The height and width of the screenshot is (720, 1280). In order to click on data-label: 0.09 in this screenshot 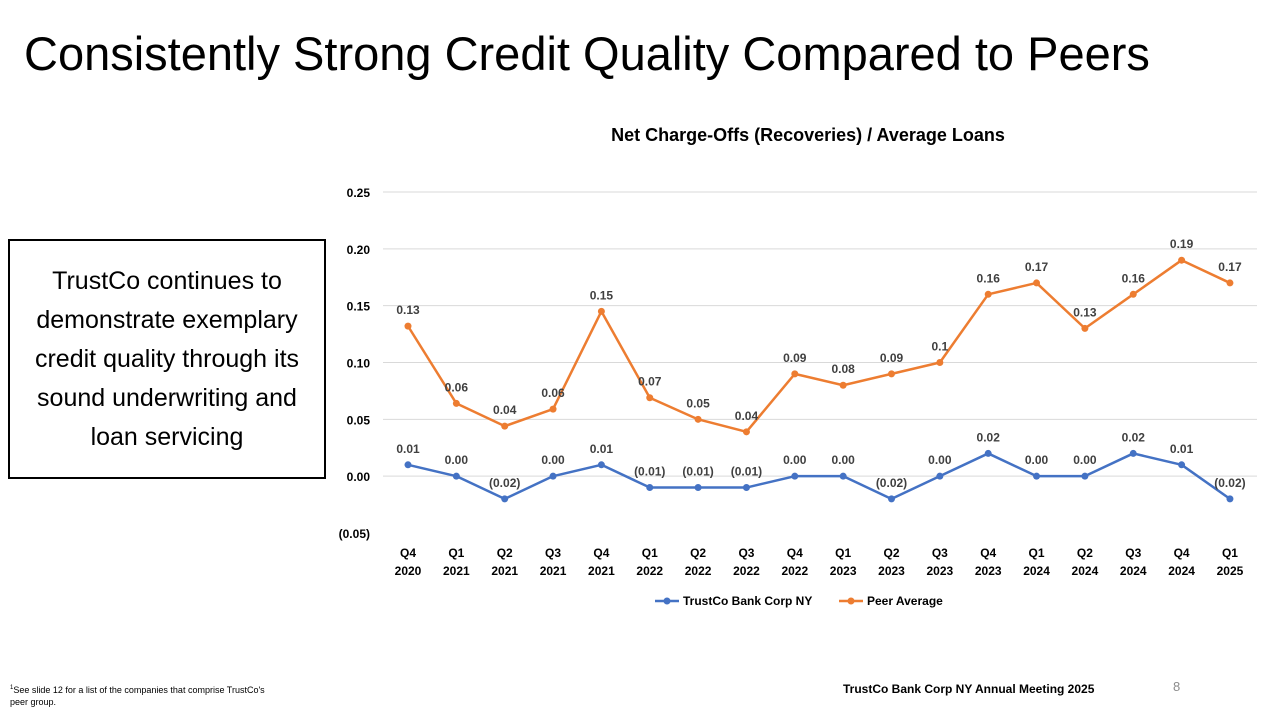, I will do `click(795, 358)`.